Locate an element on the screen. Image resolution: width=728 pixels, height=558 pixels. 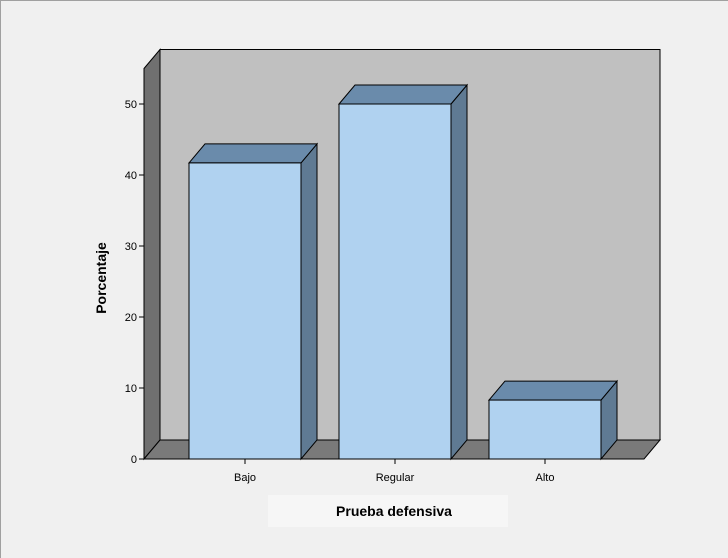
x-axis-title-box is located at coordinates (388, 511).